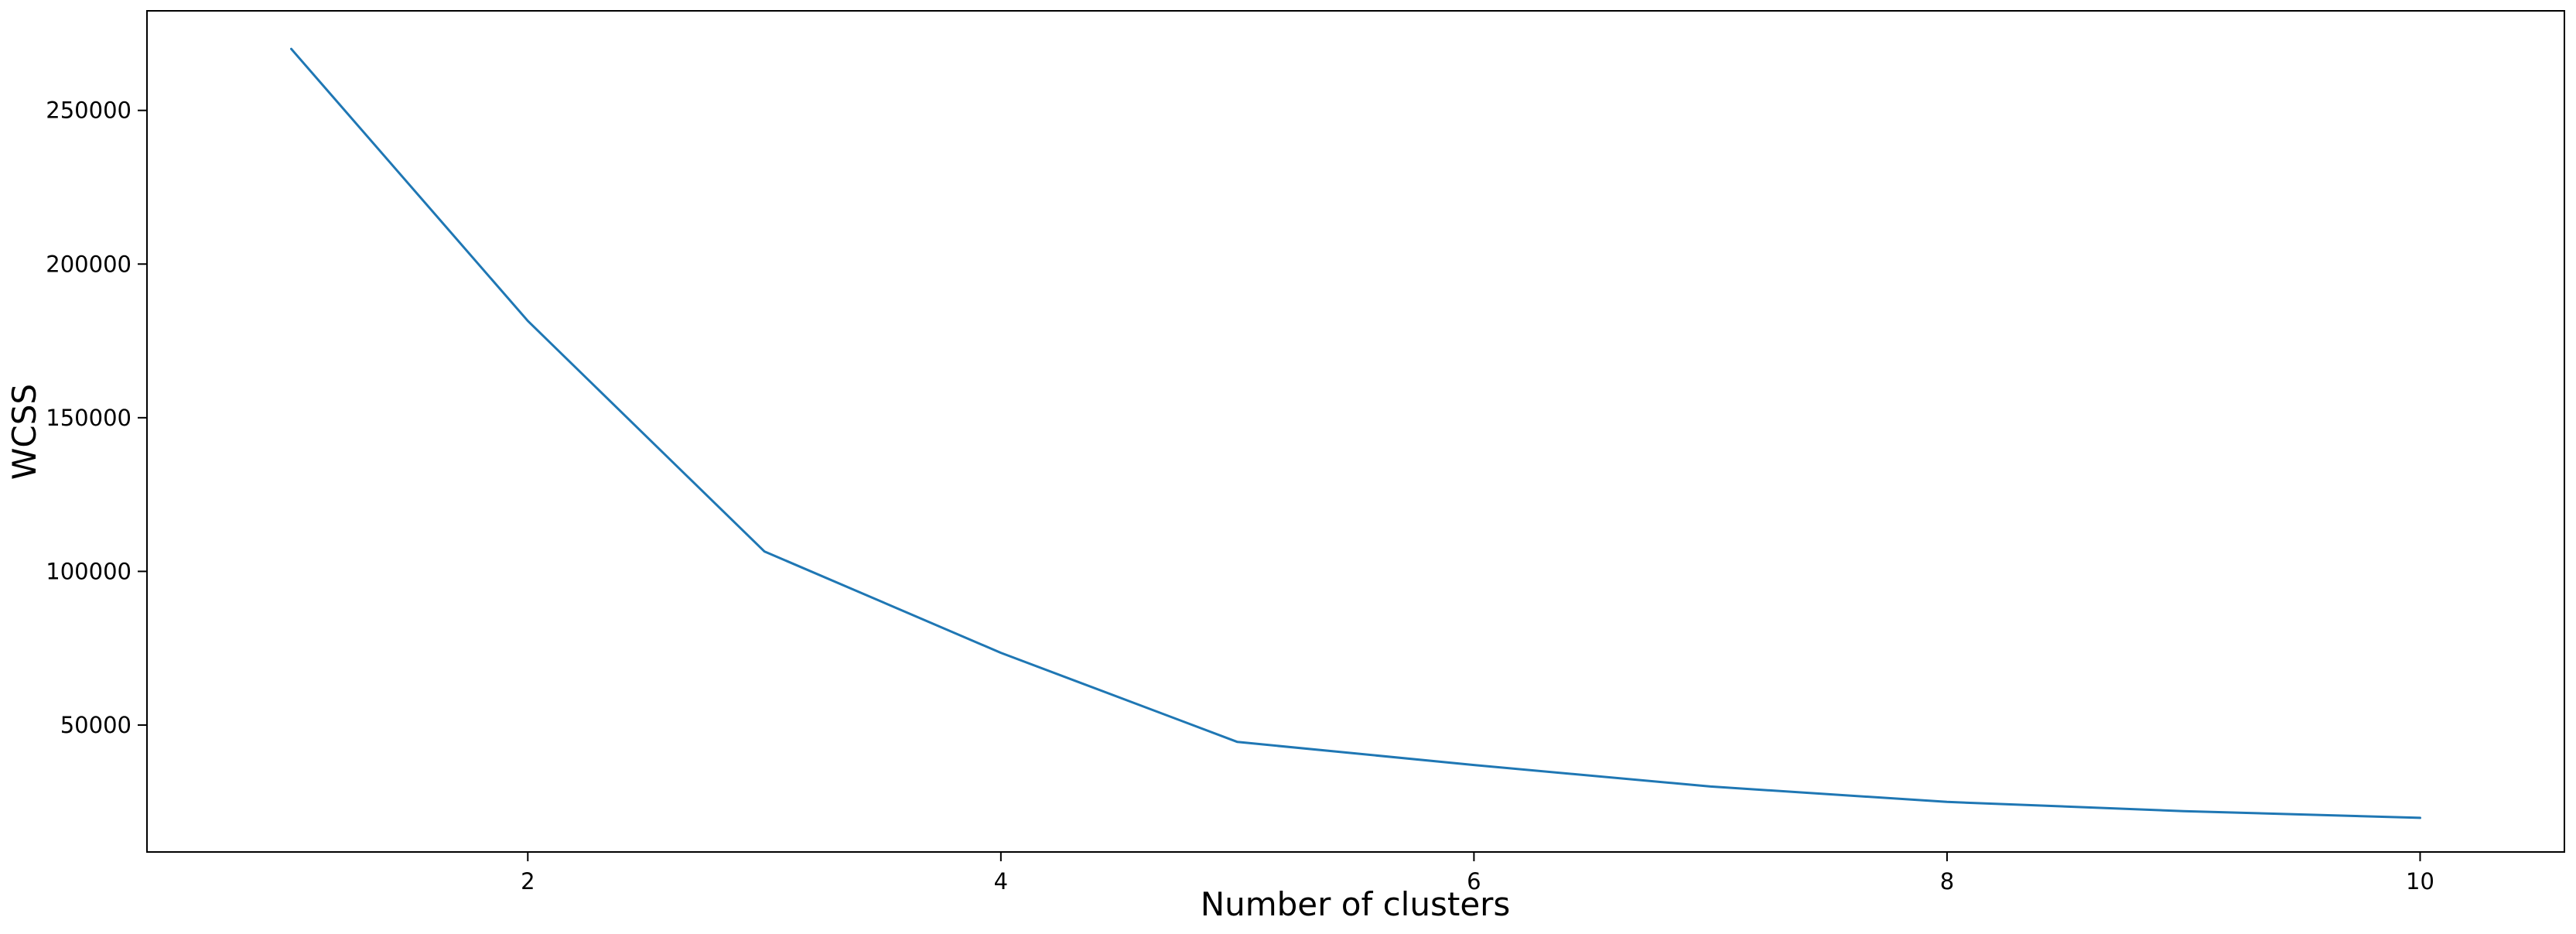 The image size is (2576, 934). I want to click on x-tick-label: 4, so click(1001, 881).